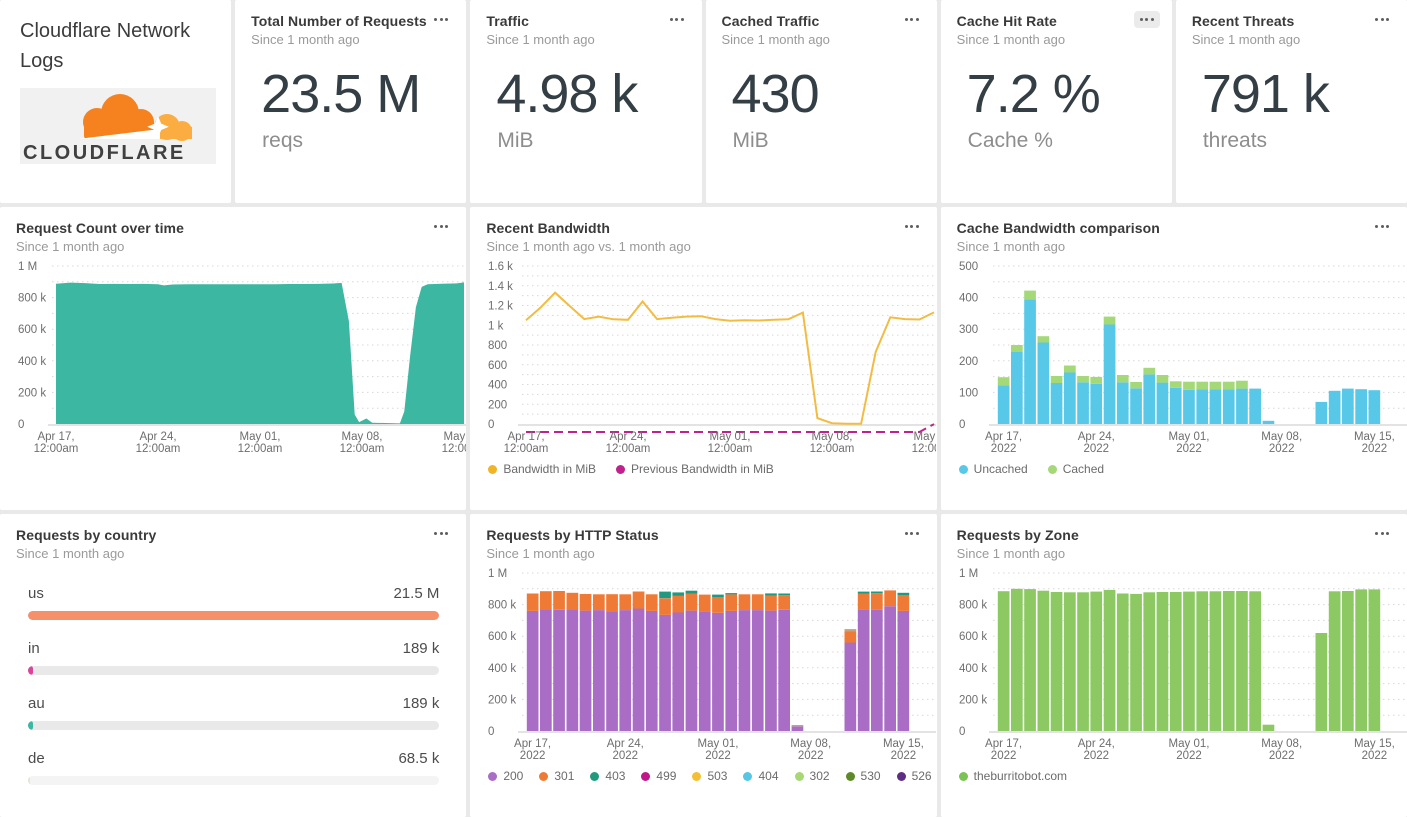  What do you see at coordinates (730, 437) in the screenshot?
I see `x-axis-label: May 01,` at bounding box center [730, 437].